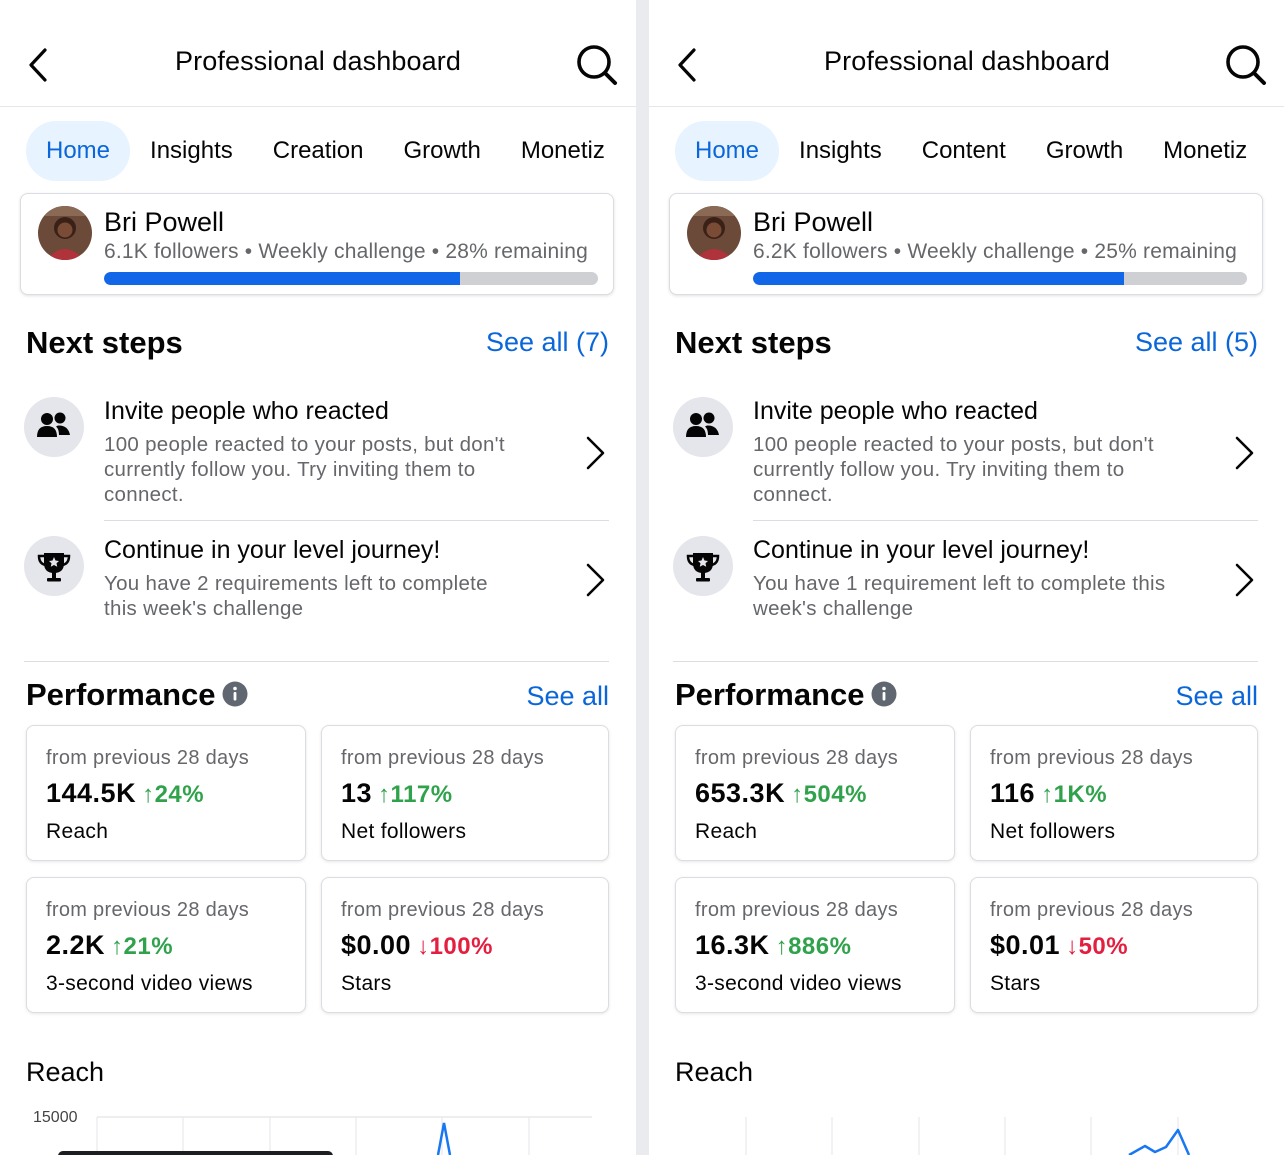  I want to click on metric-card-reach: from previous 28 days 144.5K ↑24% Reach, so click(166, 793).